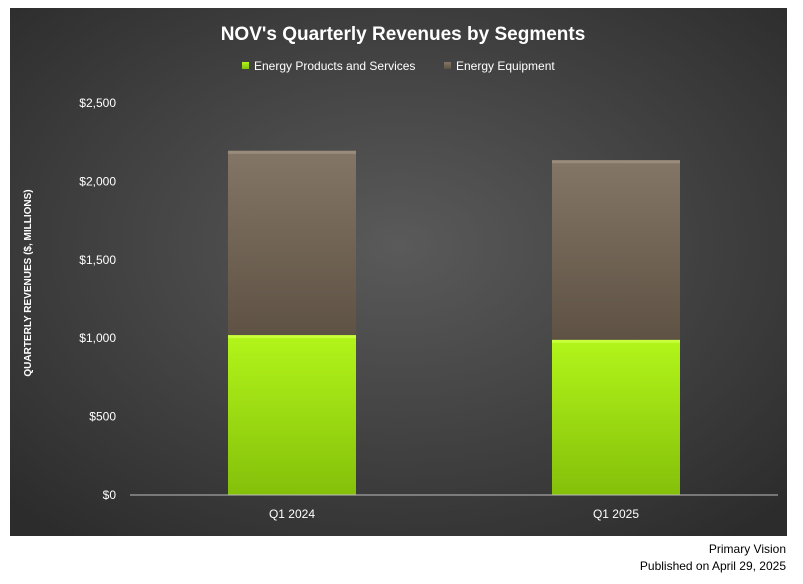 This screenshot has height=584, width=803. Describe the element at coordinates (747, 549) in the screenshot. I see `source-credit: Primary Vision` at that location.